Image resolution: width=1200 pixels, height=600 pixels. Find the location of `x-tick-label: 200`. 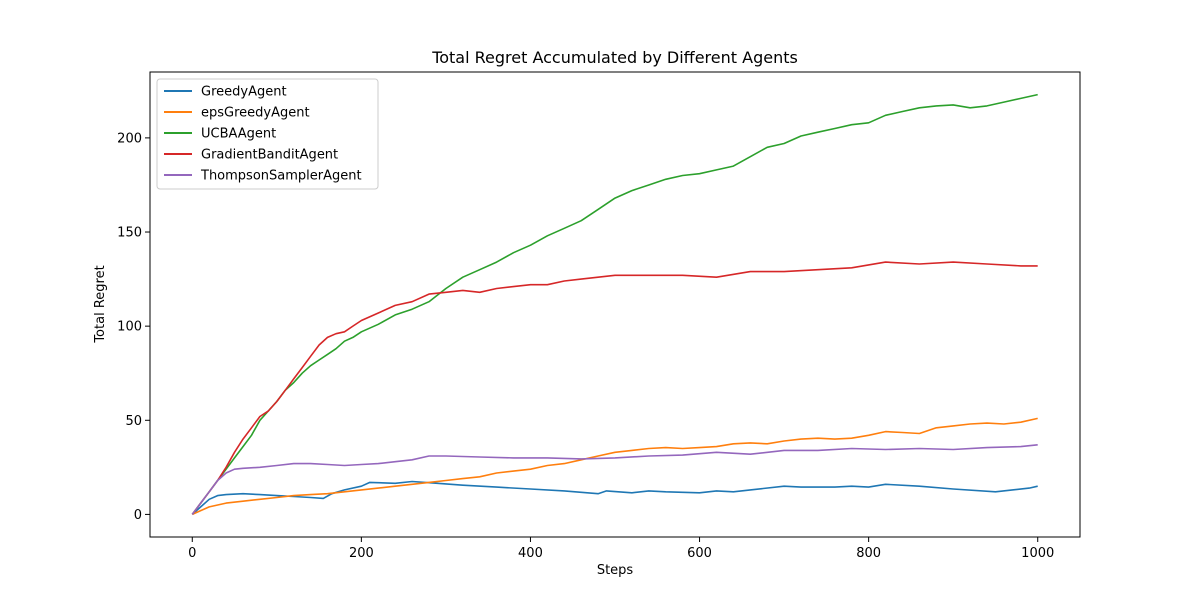

x-tick-label: 200 is located at coordinates (361, 553).